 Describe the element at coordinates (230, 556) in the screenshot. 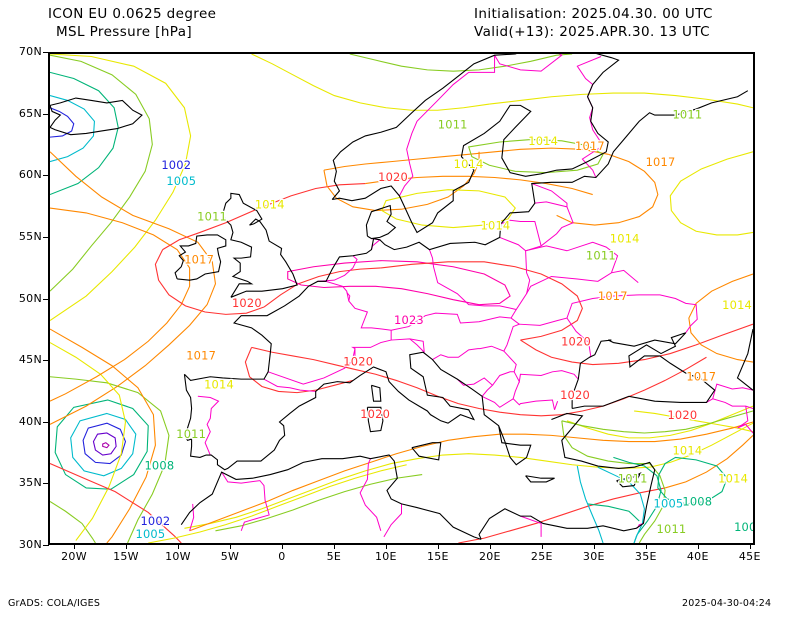

I see `lon-tick-5w: 5W` at that location.